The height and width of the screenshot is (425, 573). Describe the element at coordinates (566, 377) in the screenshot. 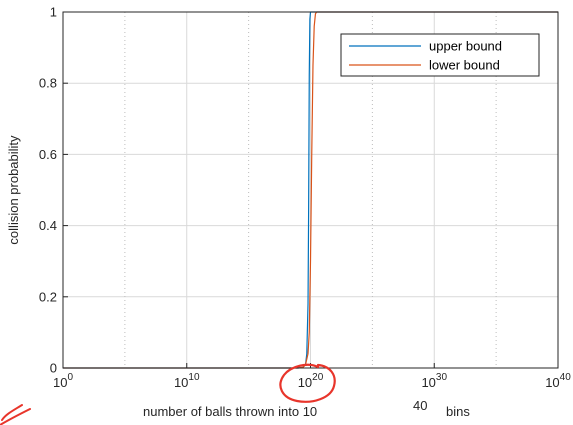

I see `x-tick-label-exponent: 40` at that location.